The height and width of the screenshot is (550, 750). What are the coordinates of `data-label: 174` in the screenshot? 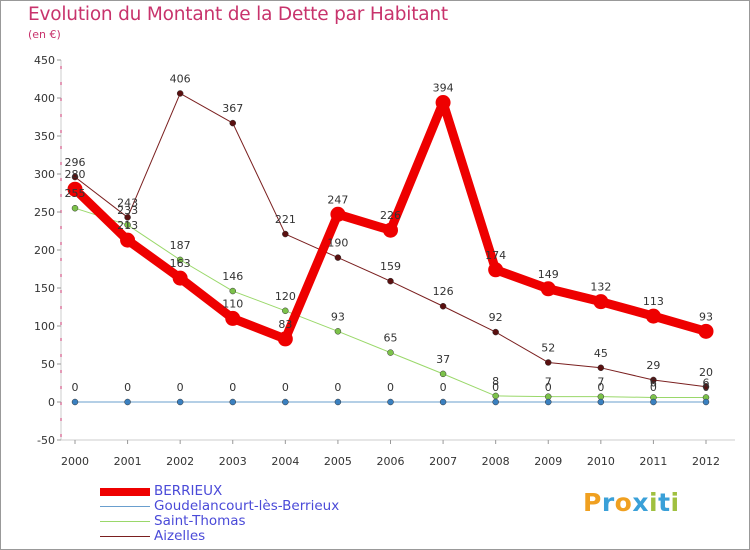 It's located at (495, 255).